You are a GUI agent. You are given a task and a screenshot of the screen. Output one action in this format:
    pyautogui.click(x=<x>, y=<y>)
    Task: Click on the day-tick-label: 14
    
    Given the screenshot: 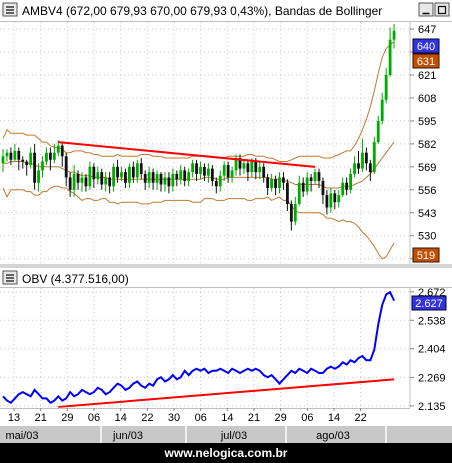 What is the action you would take?
    pyautogui.click(x=227, y=418)
    